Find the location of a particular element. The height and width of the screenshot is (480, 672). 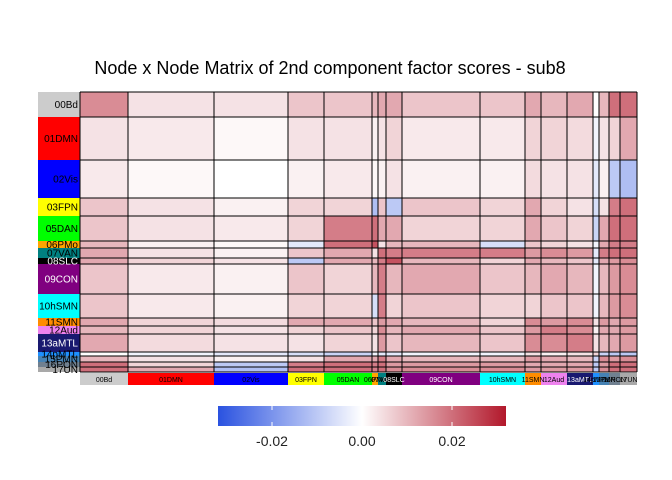

column-label: 09CON is located at coordinates (440, 380).